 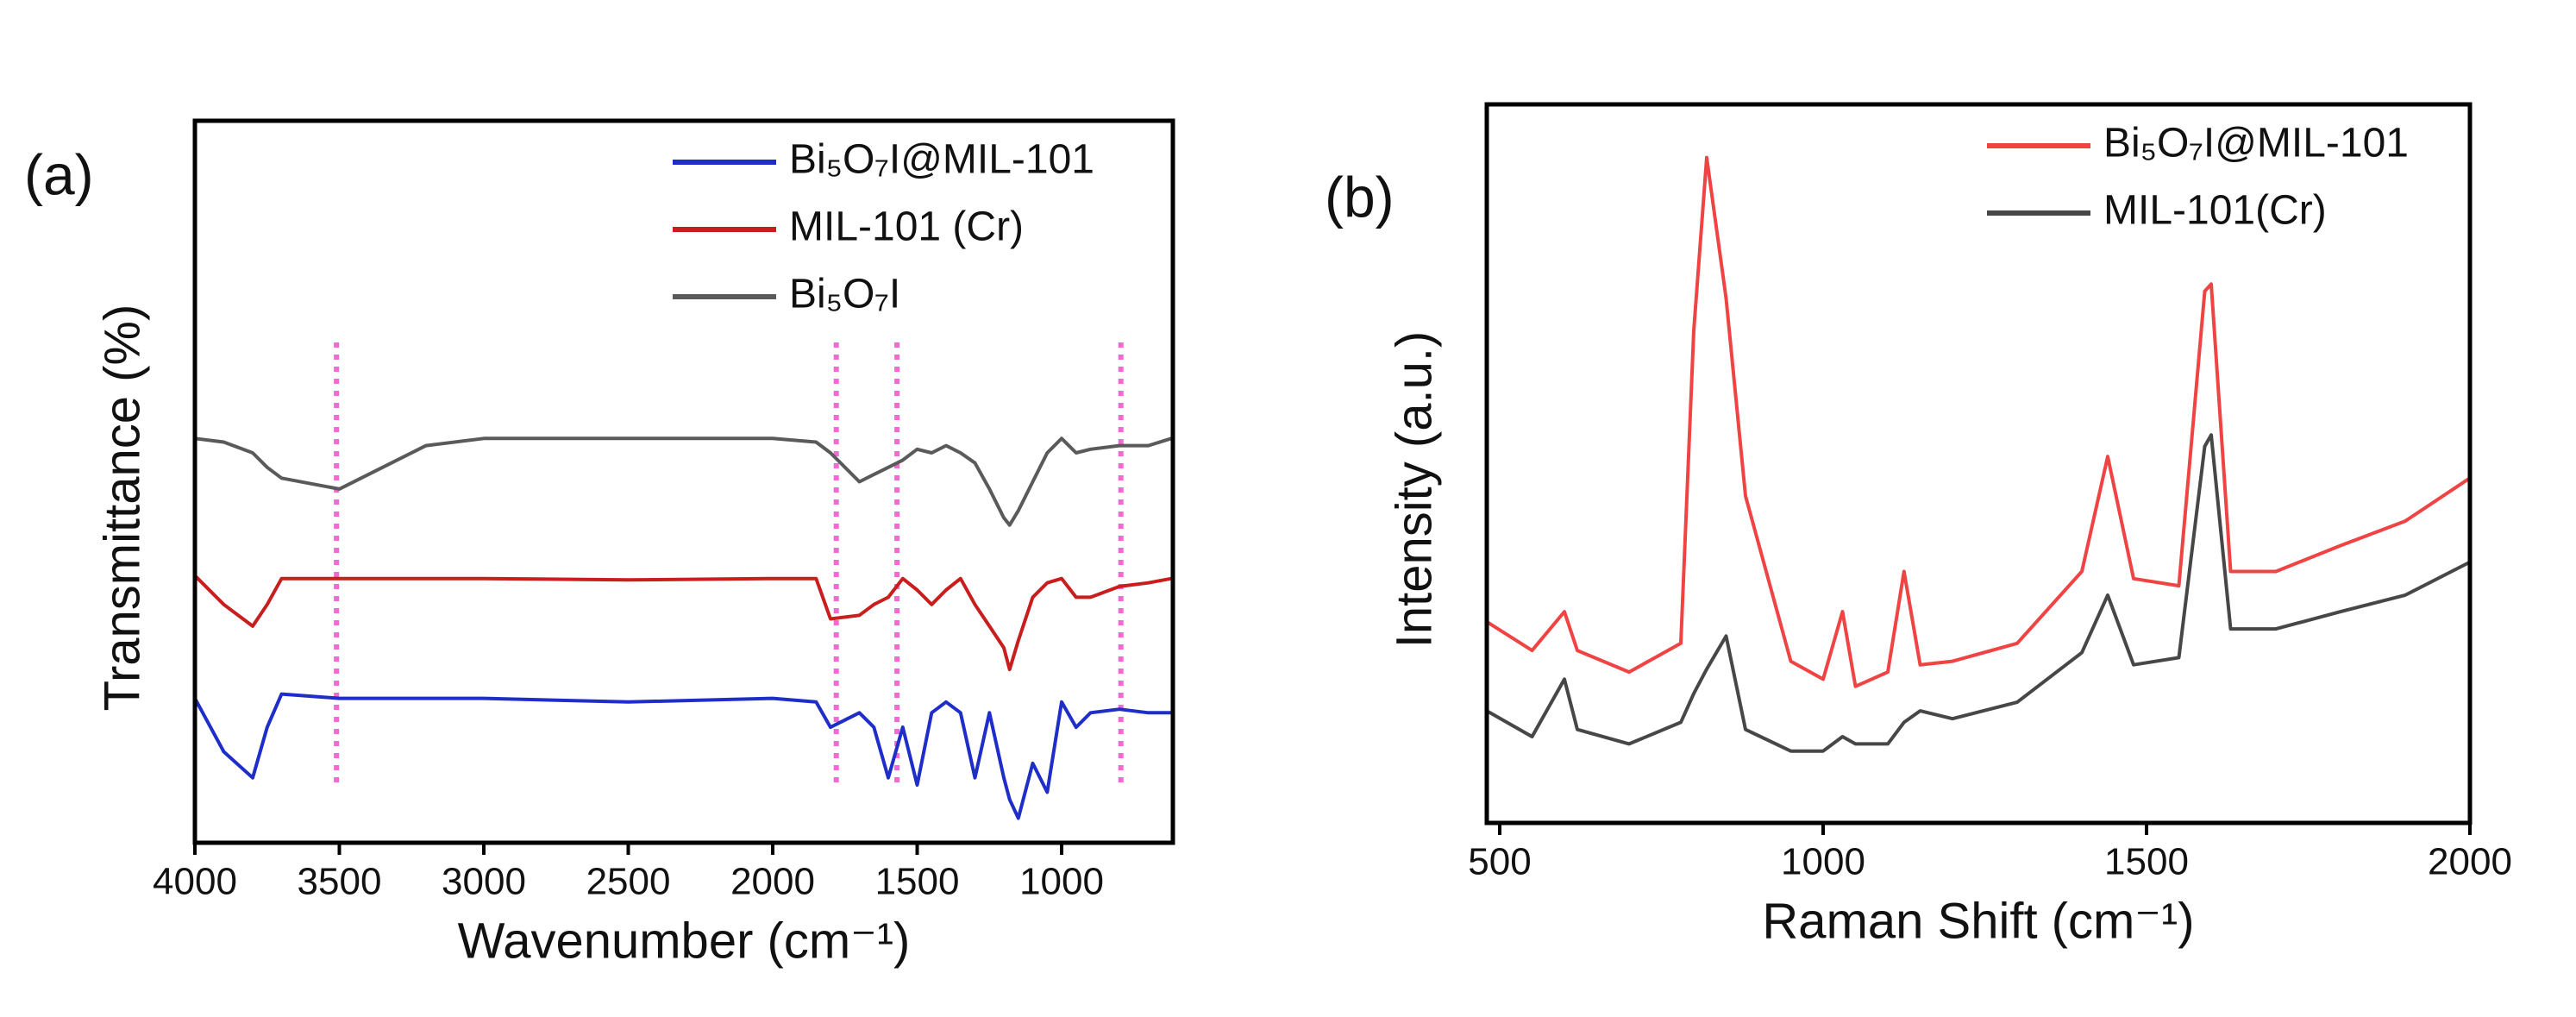 I want to click on x-tick-label: 4000, so click(x=195, y=882).